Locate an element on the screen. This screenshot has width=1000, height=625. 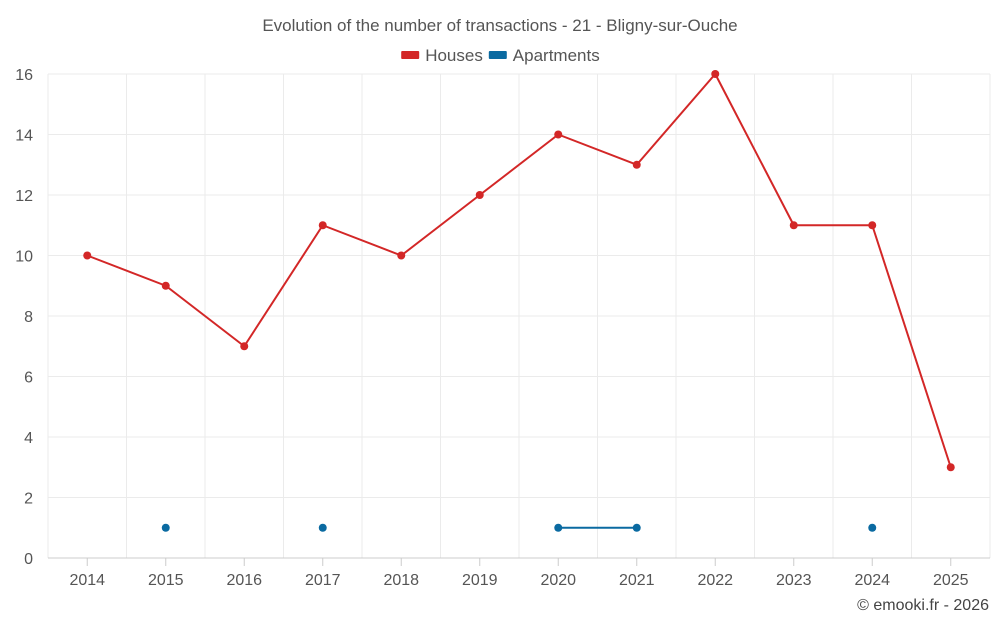
credit-text: © emooki.fr - 2026 is located at coordinates (923, 605).